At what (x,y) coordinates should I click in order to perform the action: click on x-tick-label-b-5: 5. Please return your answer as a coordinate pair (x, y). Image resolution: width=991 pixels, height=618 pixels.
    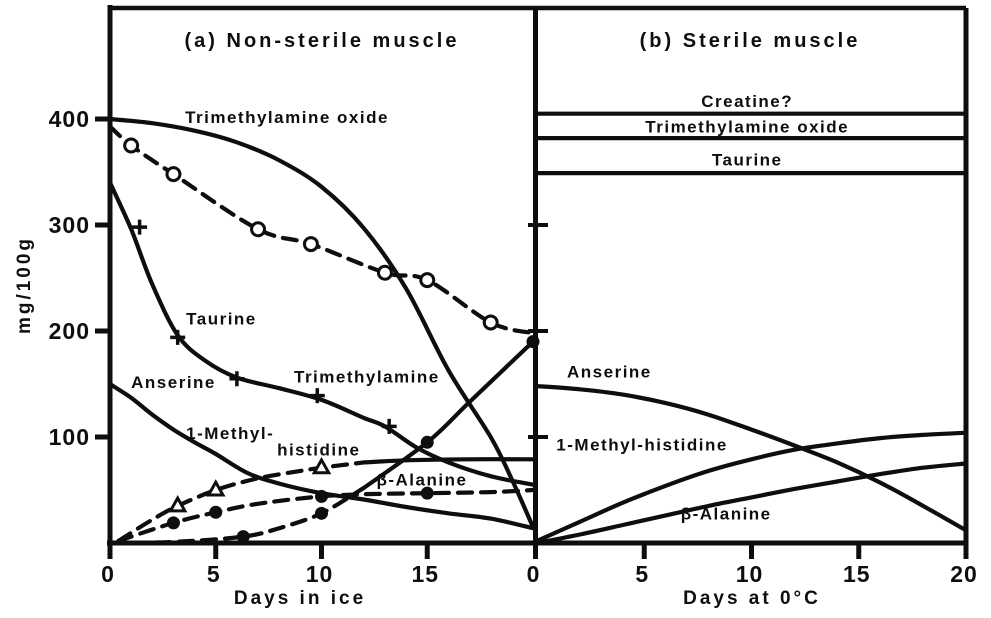
    Looking at the image, I should click on (642, 574).